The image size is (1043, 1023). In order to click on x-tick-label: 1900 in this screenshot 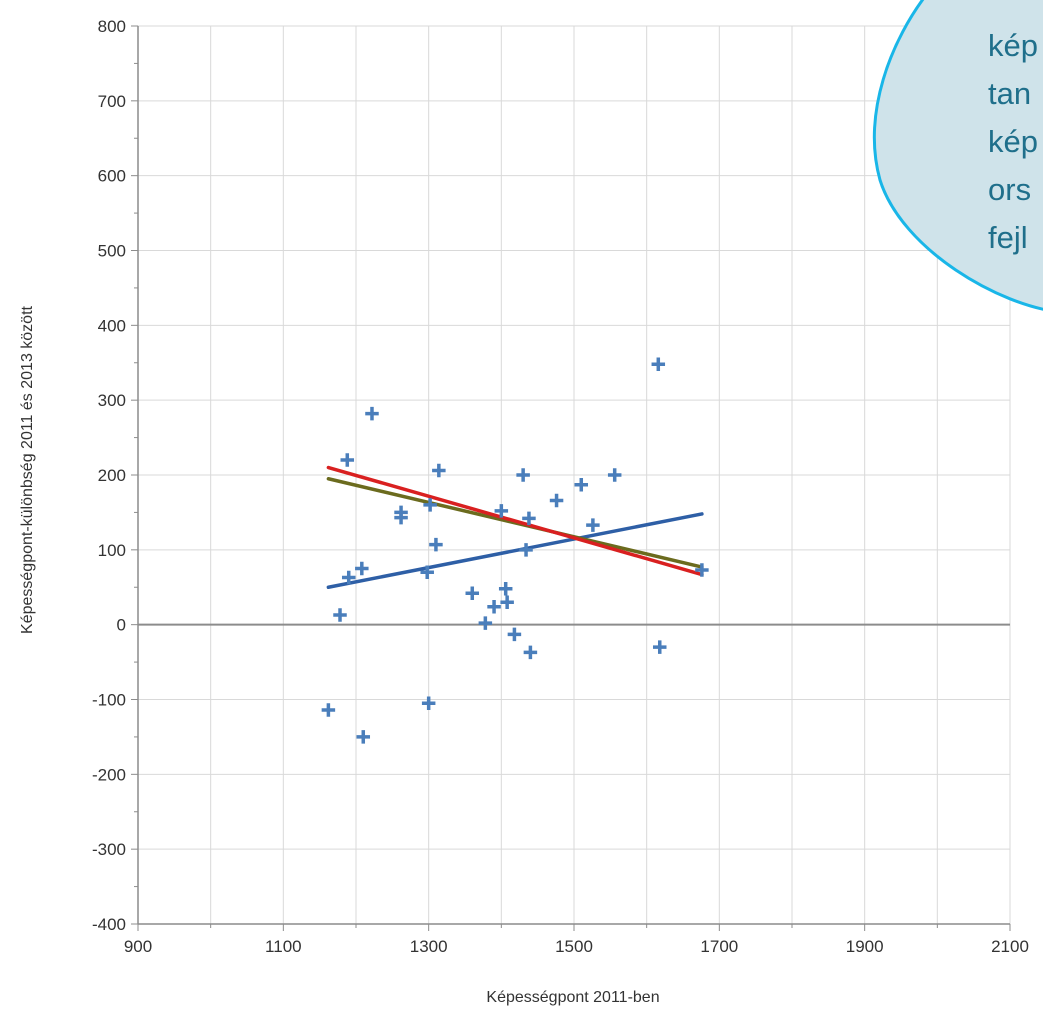, I will do `click(865, 946)`.